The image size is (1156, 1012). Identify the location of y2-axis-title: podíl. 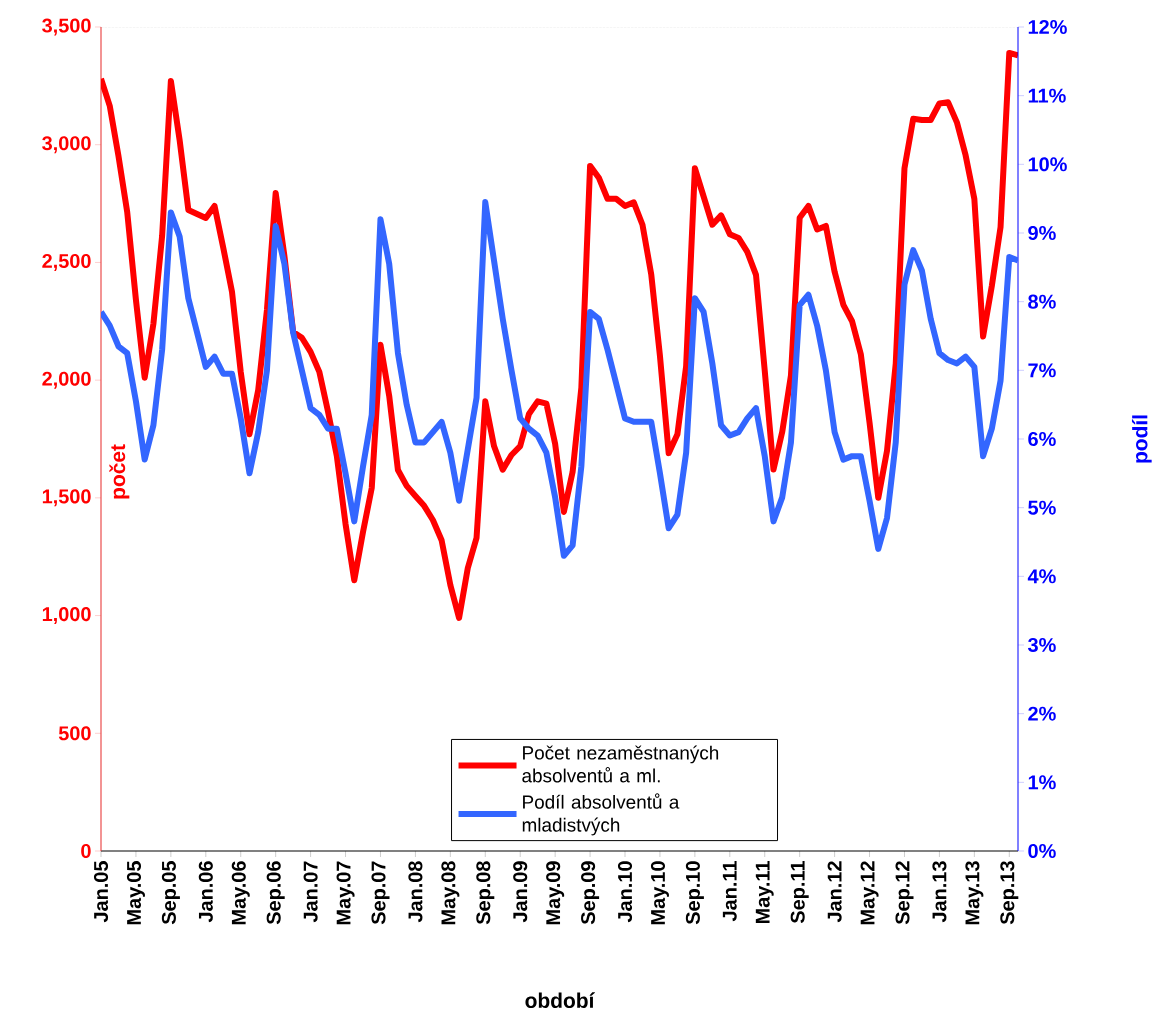
(1141, 439).